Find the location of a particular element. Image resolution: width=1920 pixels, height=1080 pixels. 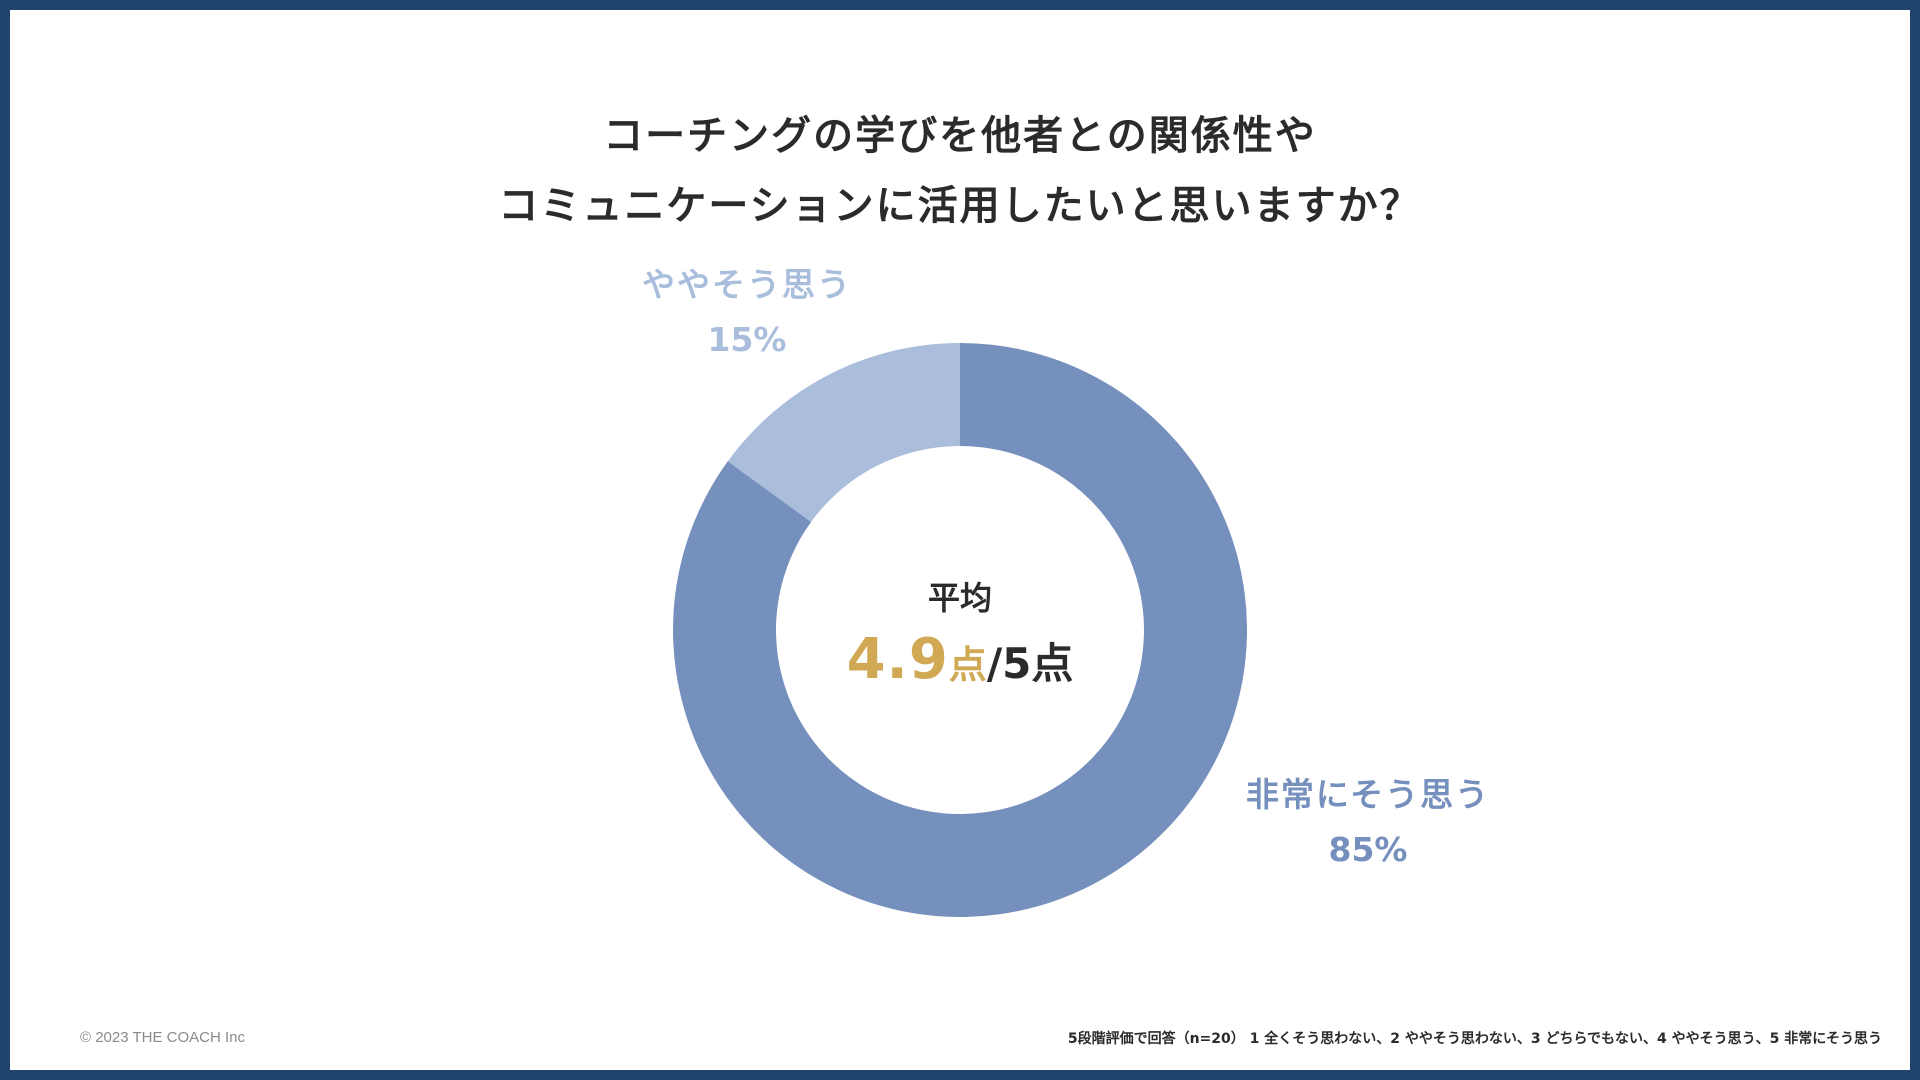

copyright: © 2023 THE COACH Inc is located at coordinates (162, 1037).